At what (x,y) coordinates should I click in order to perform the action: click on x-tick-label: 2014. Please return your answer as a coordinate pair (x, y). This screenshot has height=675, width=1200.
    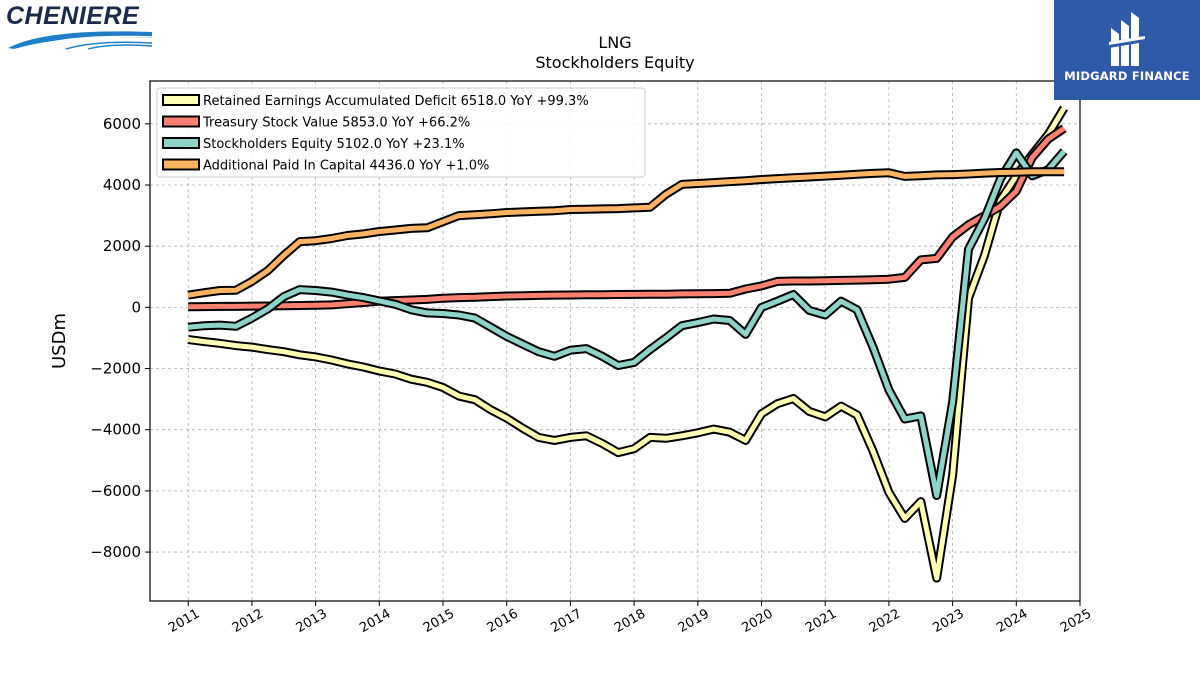
    Looking at the image, I should click on (375, 621).